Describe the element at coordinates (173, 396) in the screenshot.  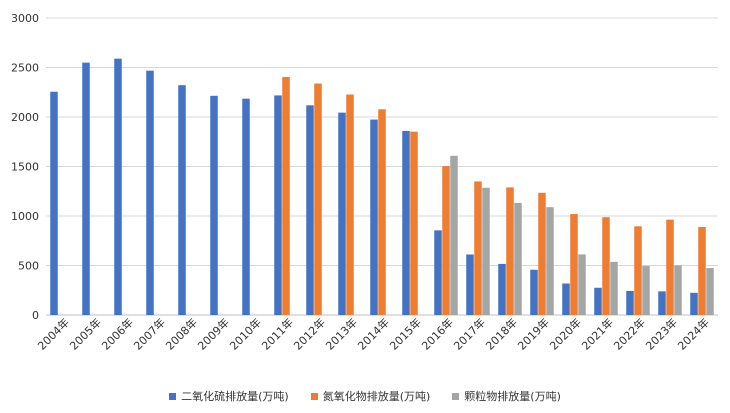
I see `legend-swatch-so2` at that location.